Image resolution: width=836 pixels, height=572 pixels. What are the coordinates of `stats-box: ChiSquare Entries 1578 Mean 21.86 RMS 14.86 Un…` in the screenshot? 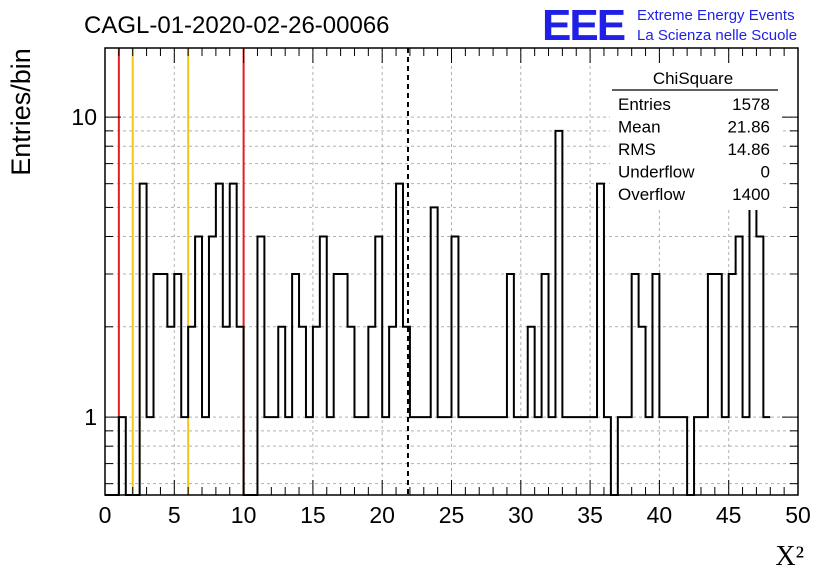 It's located at (696, 138).